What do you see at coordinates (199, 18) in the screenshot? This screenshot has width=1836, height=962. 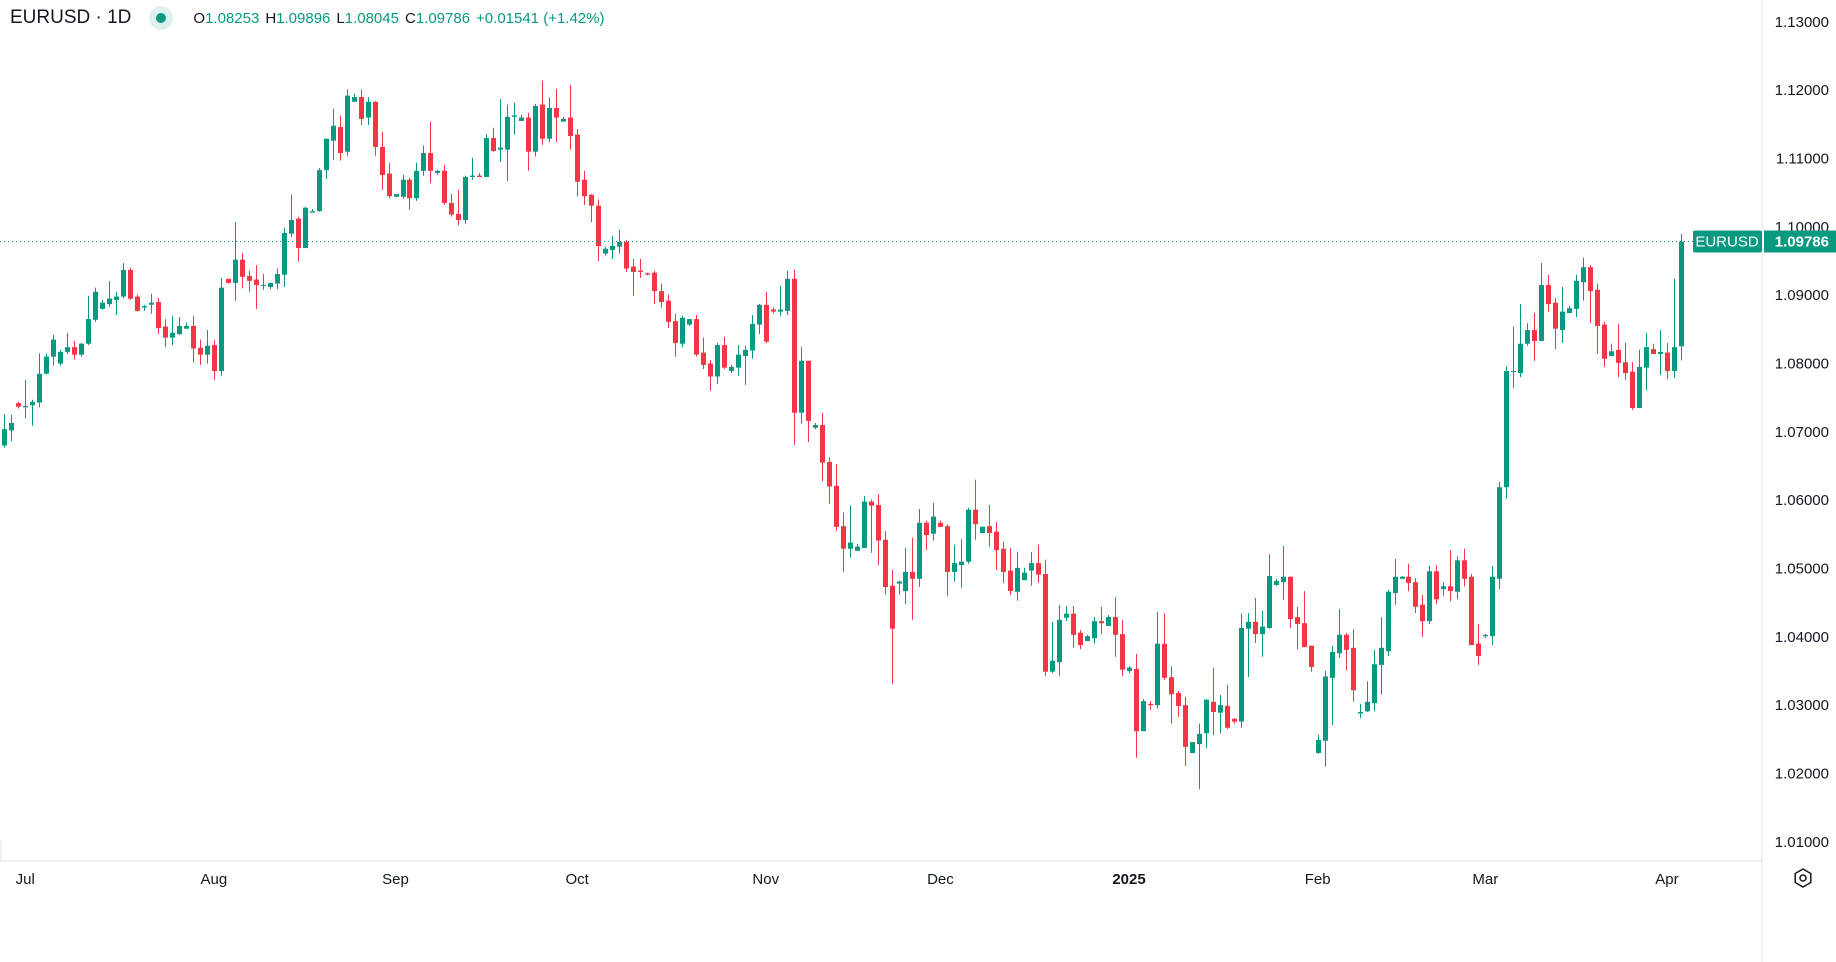 I see `ohlc-open-label: O` at bounding box center [199, 18].